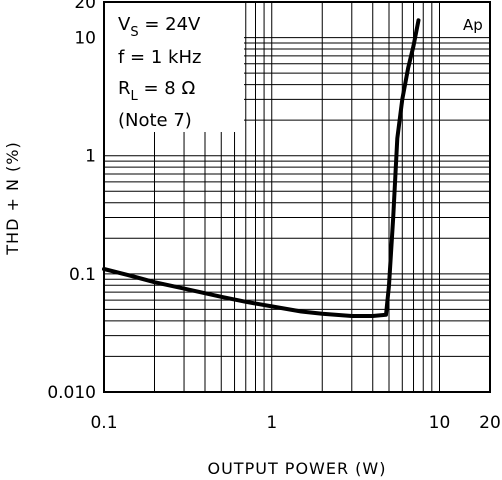 This screenshot has width=502, height=480. I want to click on y-tick-label: 1, so click(90, 157).